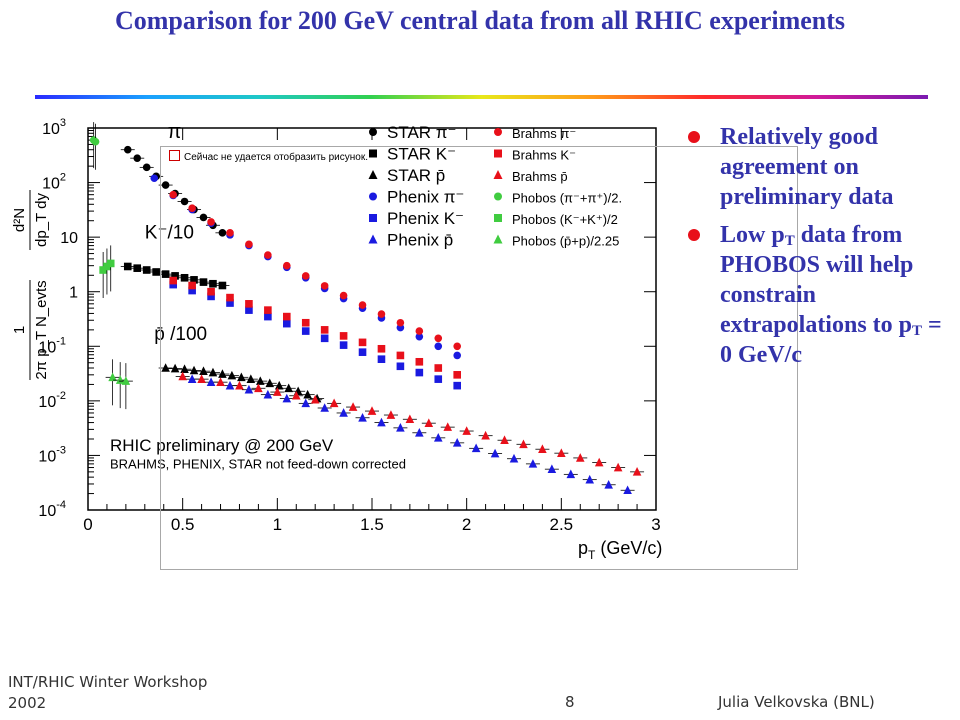  I want to click on legend-entry: Phenix p̄, so click(420, 240).